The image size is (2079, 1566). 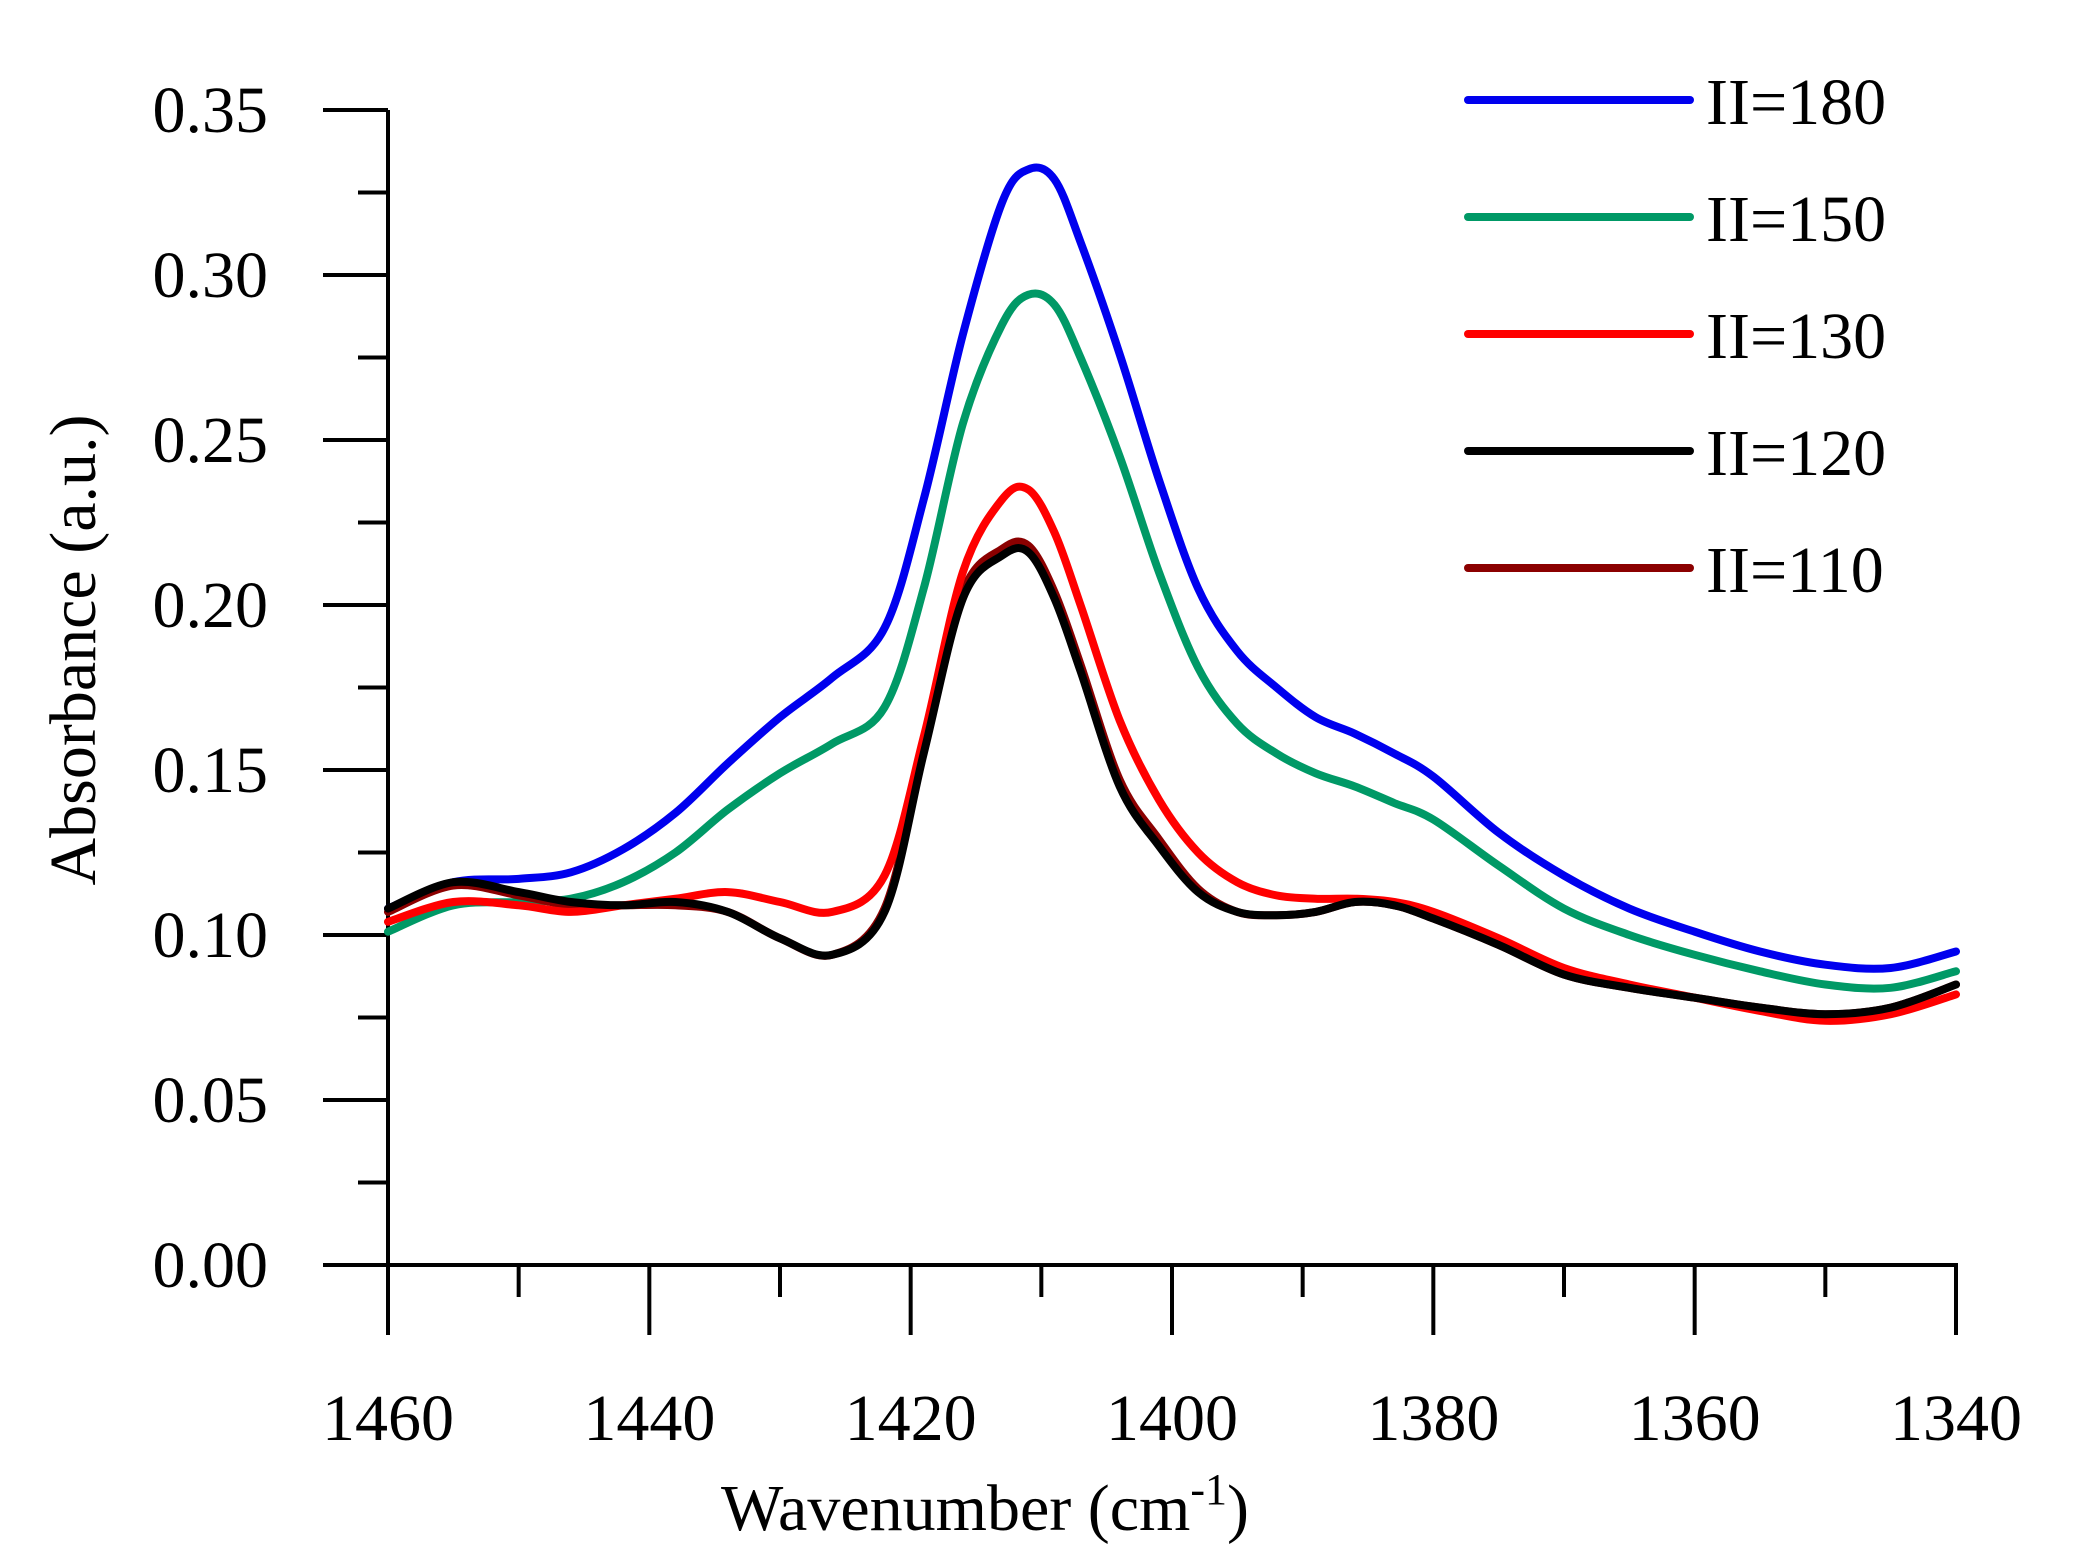 What do you see at coordinates (911, 1418) in the screenshot?
I see `x-tick-label: 1420` at bounding box center [911, 1418].